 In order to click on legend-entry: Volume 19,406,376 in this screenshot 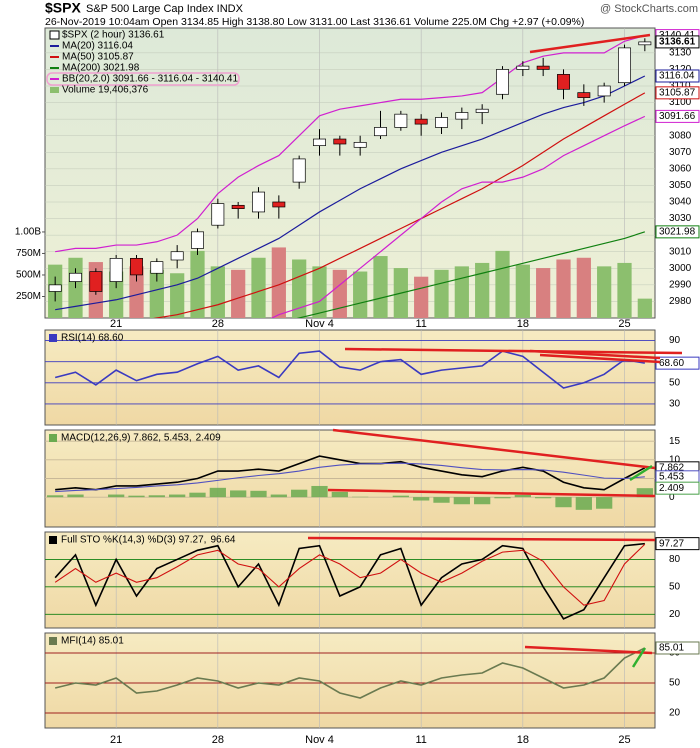, I will do `click(105, 90)`.